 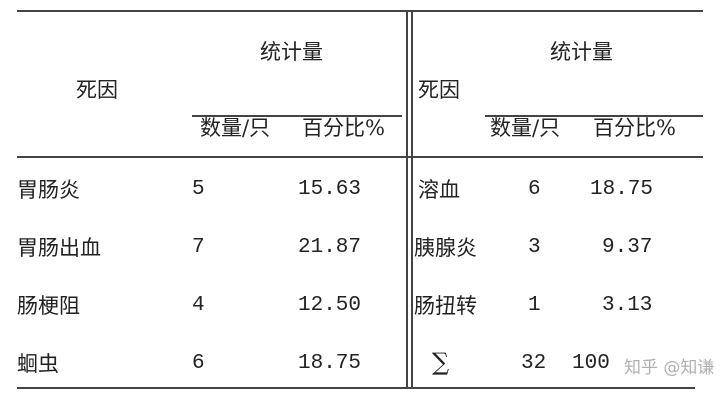 I want to click on left-row-3-cause: 肠梗阻, so click(x=48, y=306).